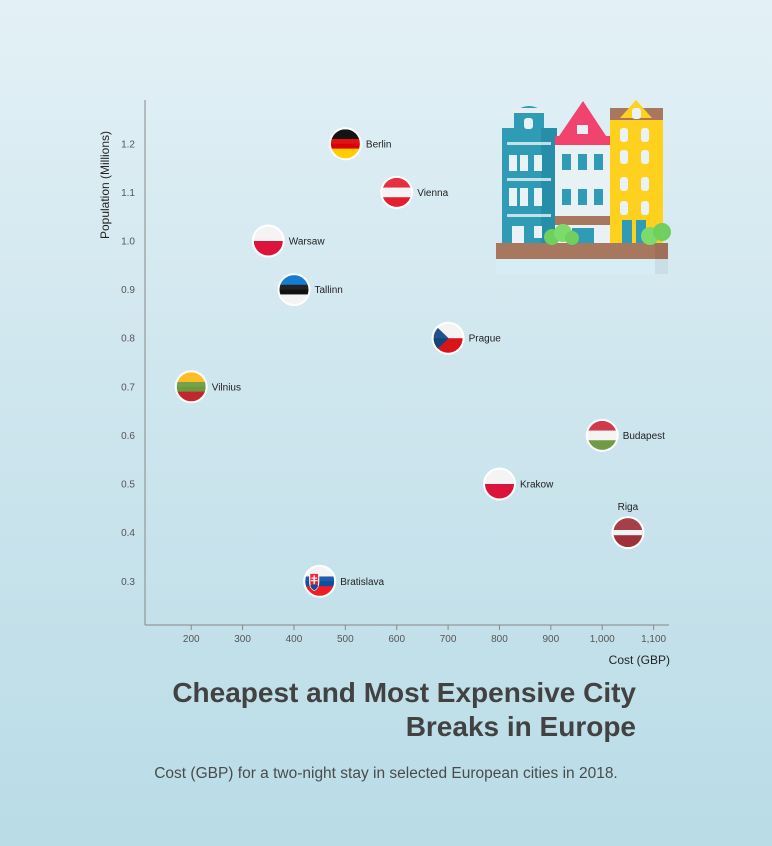 This screenshot has width=772, height=846. What do you see at coordinates (288, 241) in the screenshot?
I see `point-warsaw: Warsaw` at bounding box center [288, 241].